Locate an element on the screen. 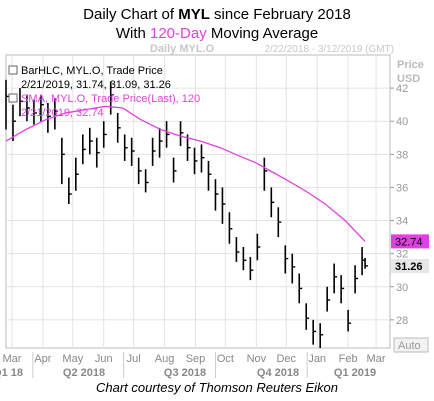 The width and height of the screenshot is (434, 401). legend-bar-values: 2/21/2019, 31.74, 31.09, 31.26 is located at coordinates (96, 85).